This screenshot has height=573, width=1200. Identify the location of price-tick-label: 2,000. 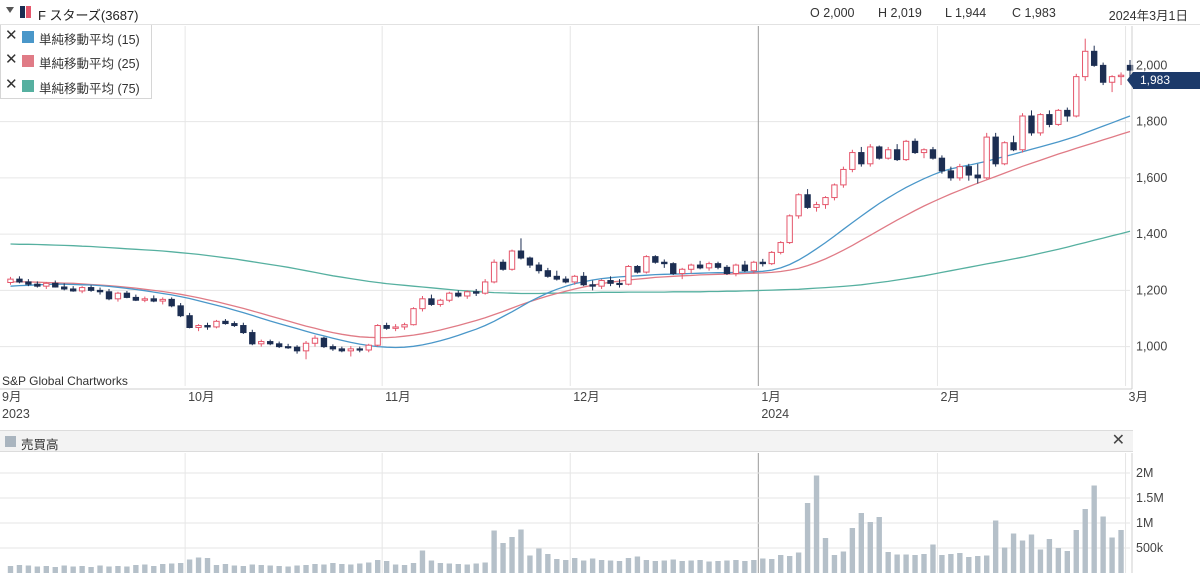
(1151, 65).